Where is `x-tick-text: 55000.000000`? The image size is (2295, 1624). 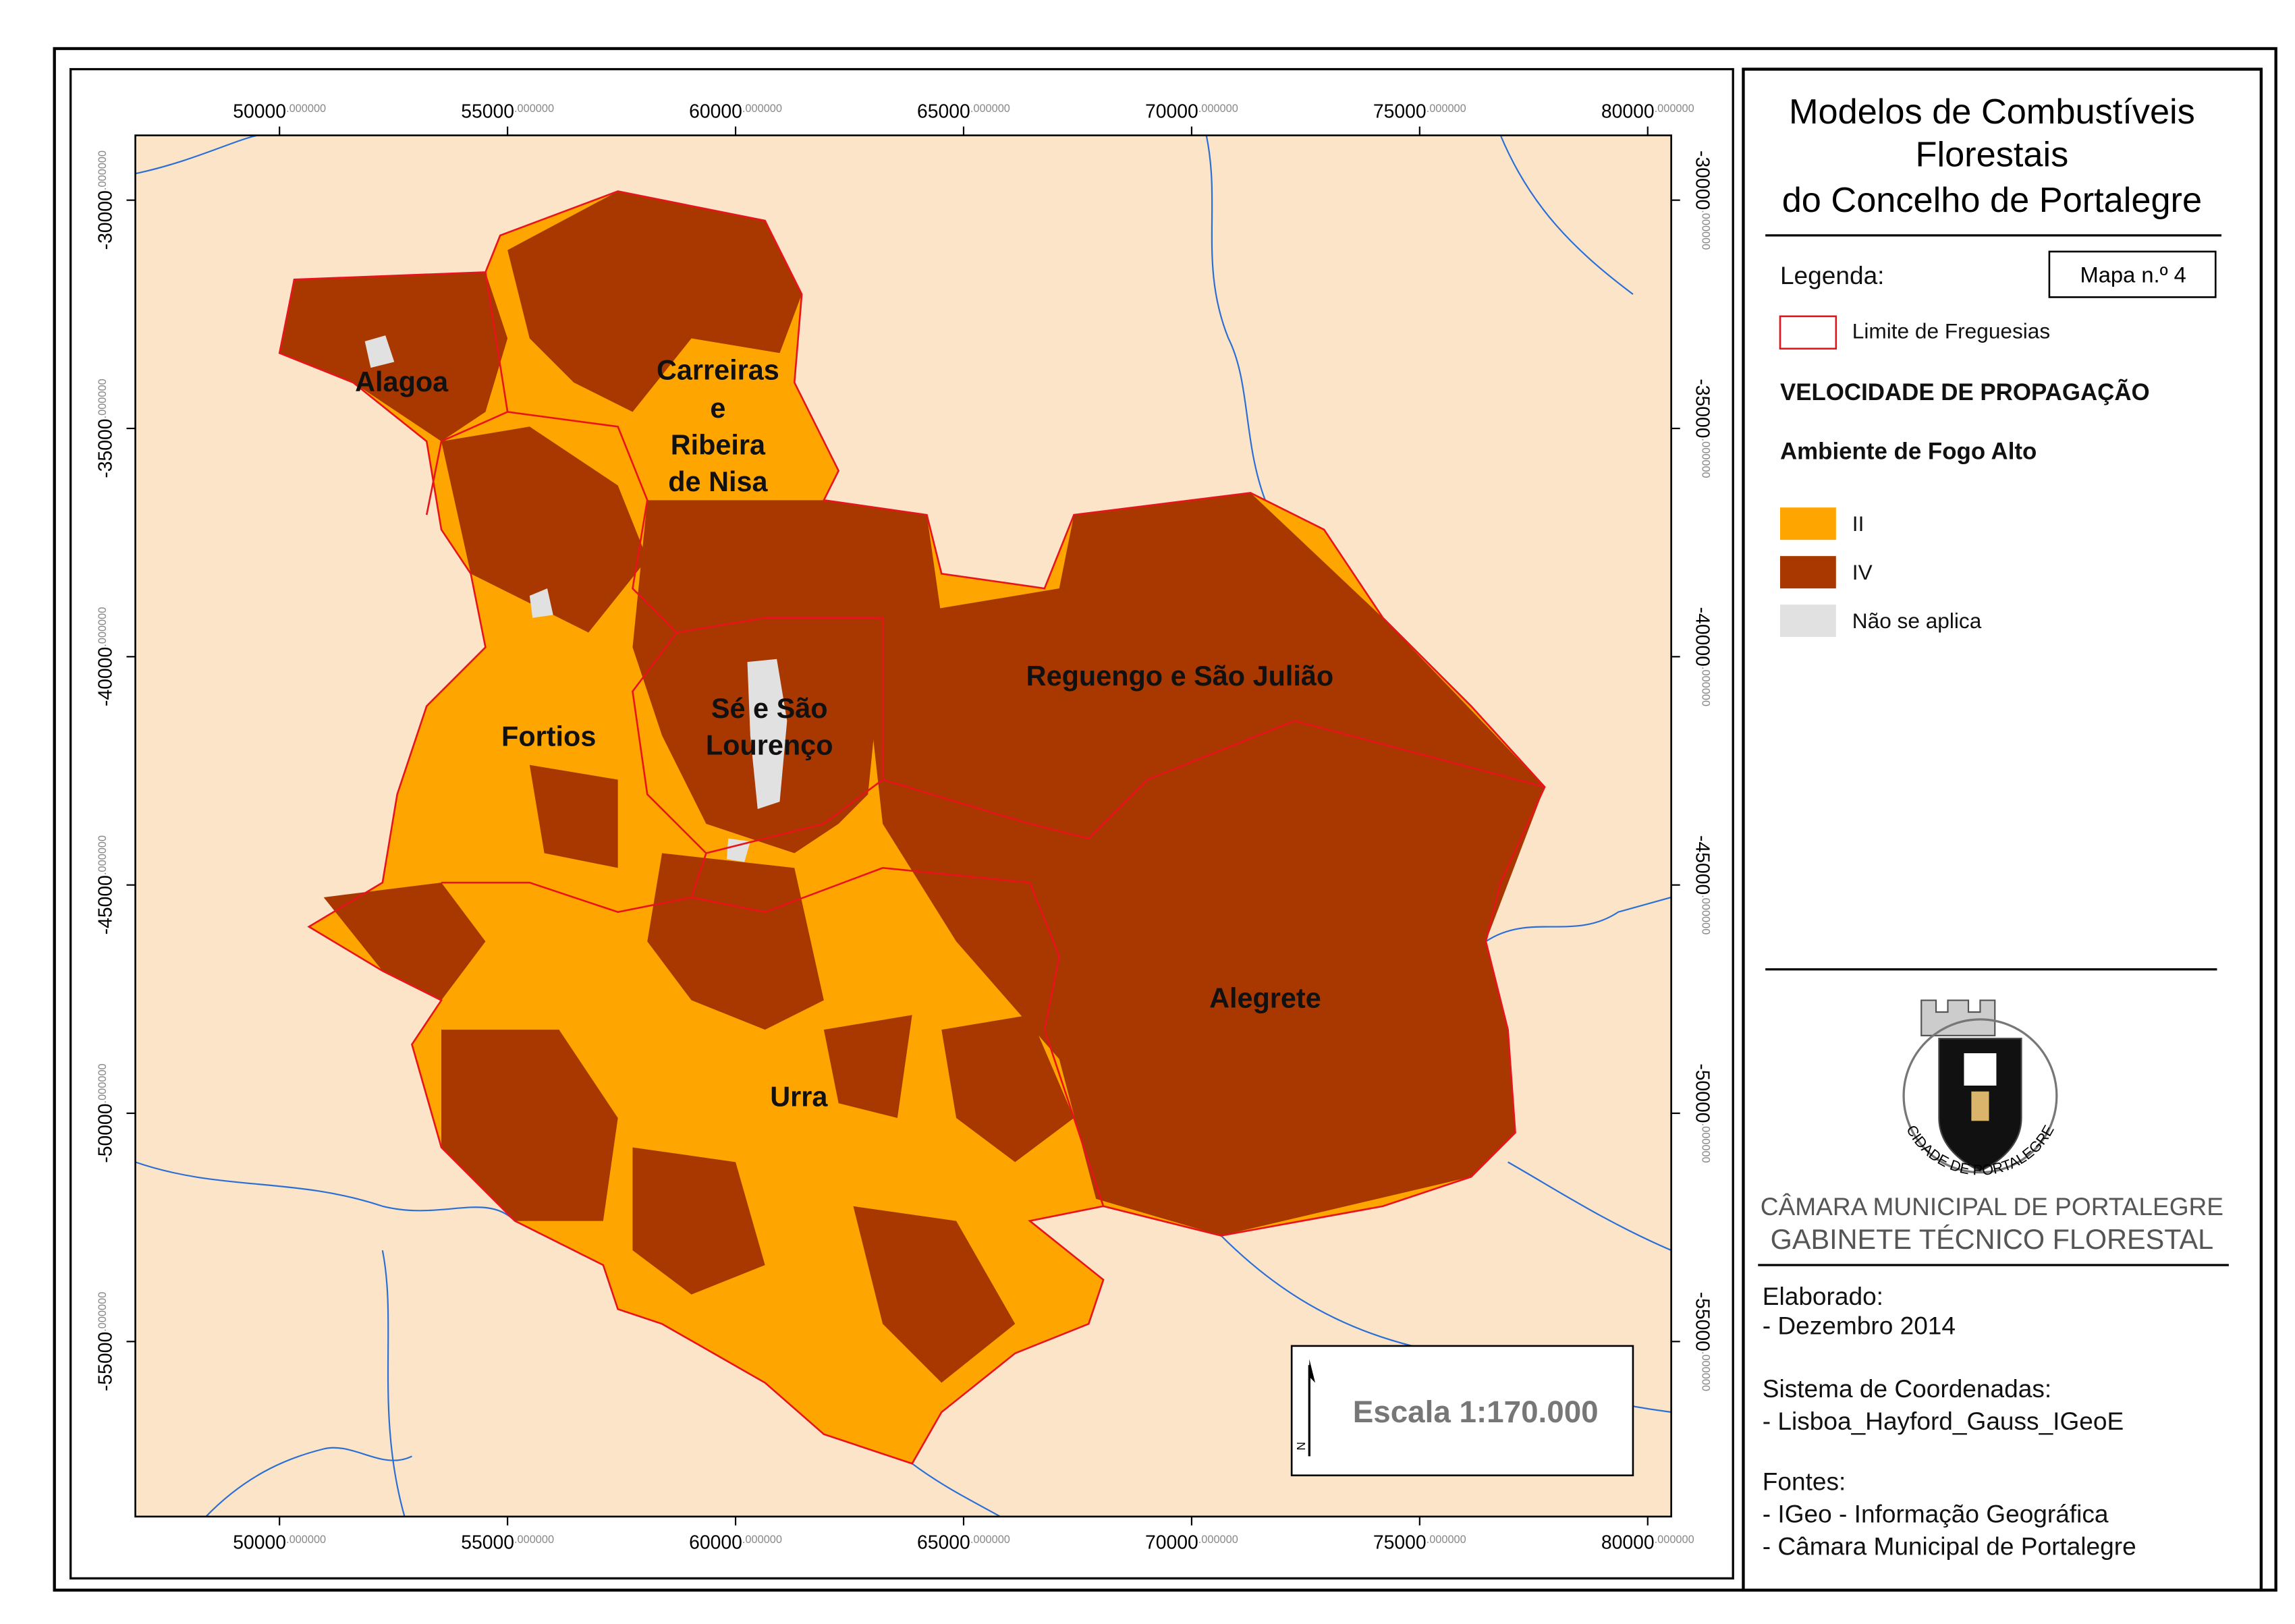 x-tick-text: 55000.000000 is located at coordinates (508, 111).